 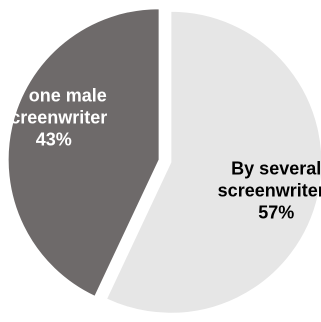 What do you see at coordinates (54, 95) in the screenshot?
I see `slice-label-line: By one male` at bounding box center [54, 95].